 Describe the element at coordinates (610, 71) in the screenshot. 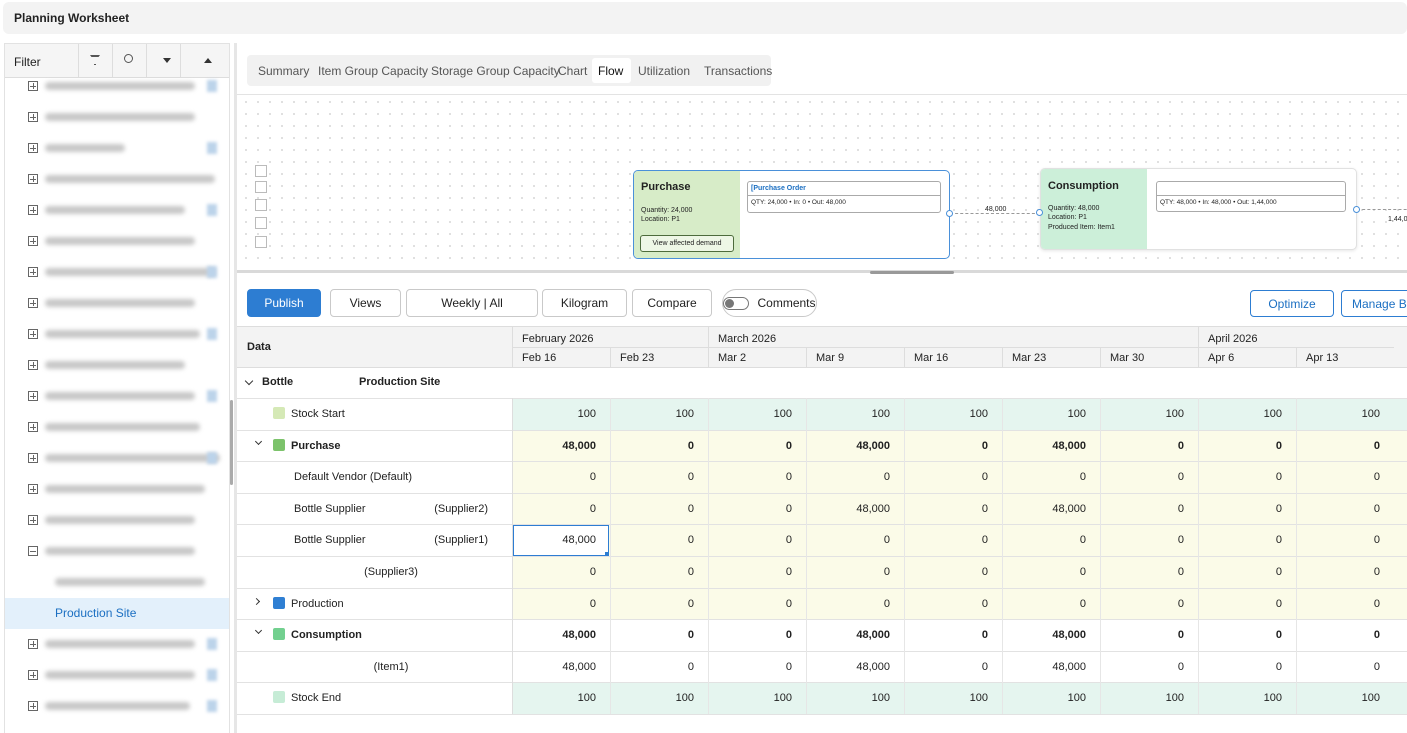

I see `tab: Flow` at that location.